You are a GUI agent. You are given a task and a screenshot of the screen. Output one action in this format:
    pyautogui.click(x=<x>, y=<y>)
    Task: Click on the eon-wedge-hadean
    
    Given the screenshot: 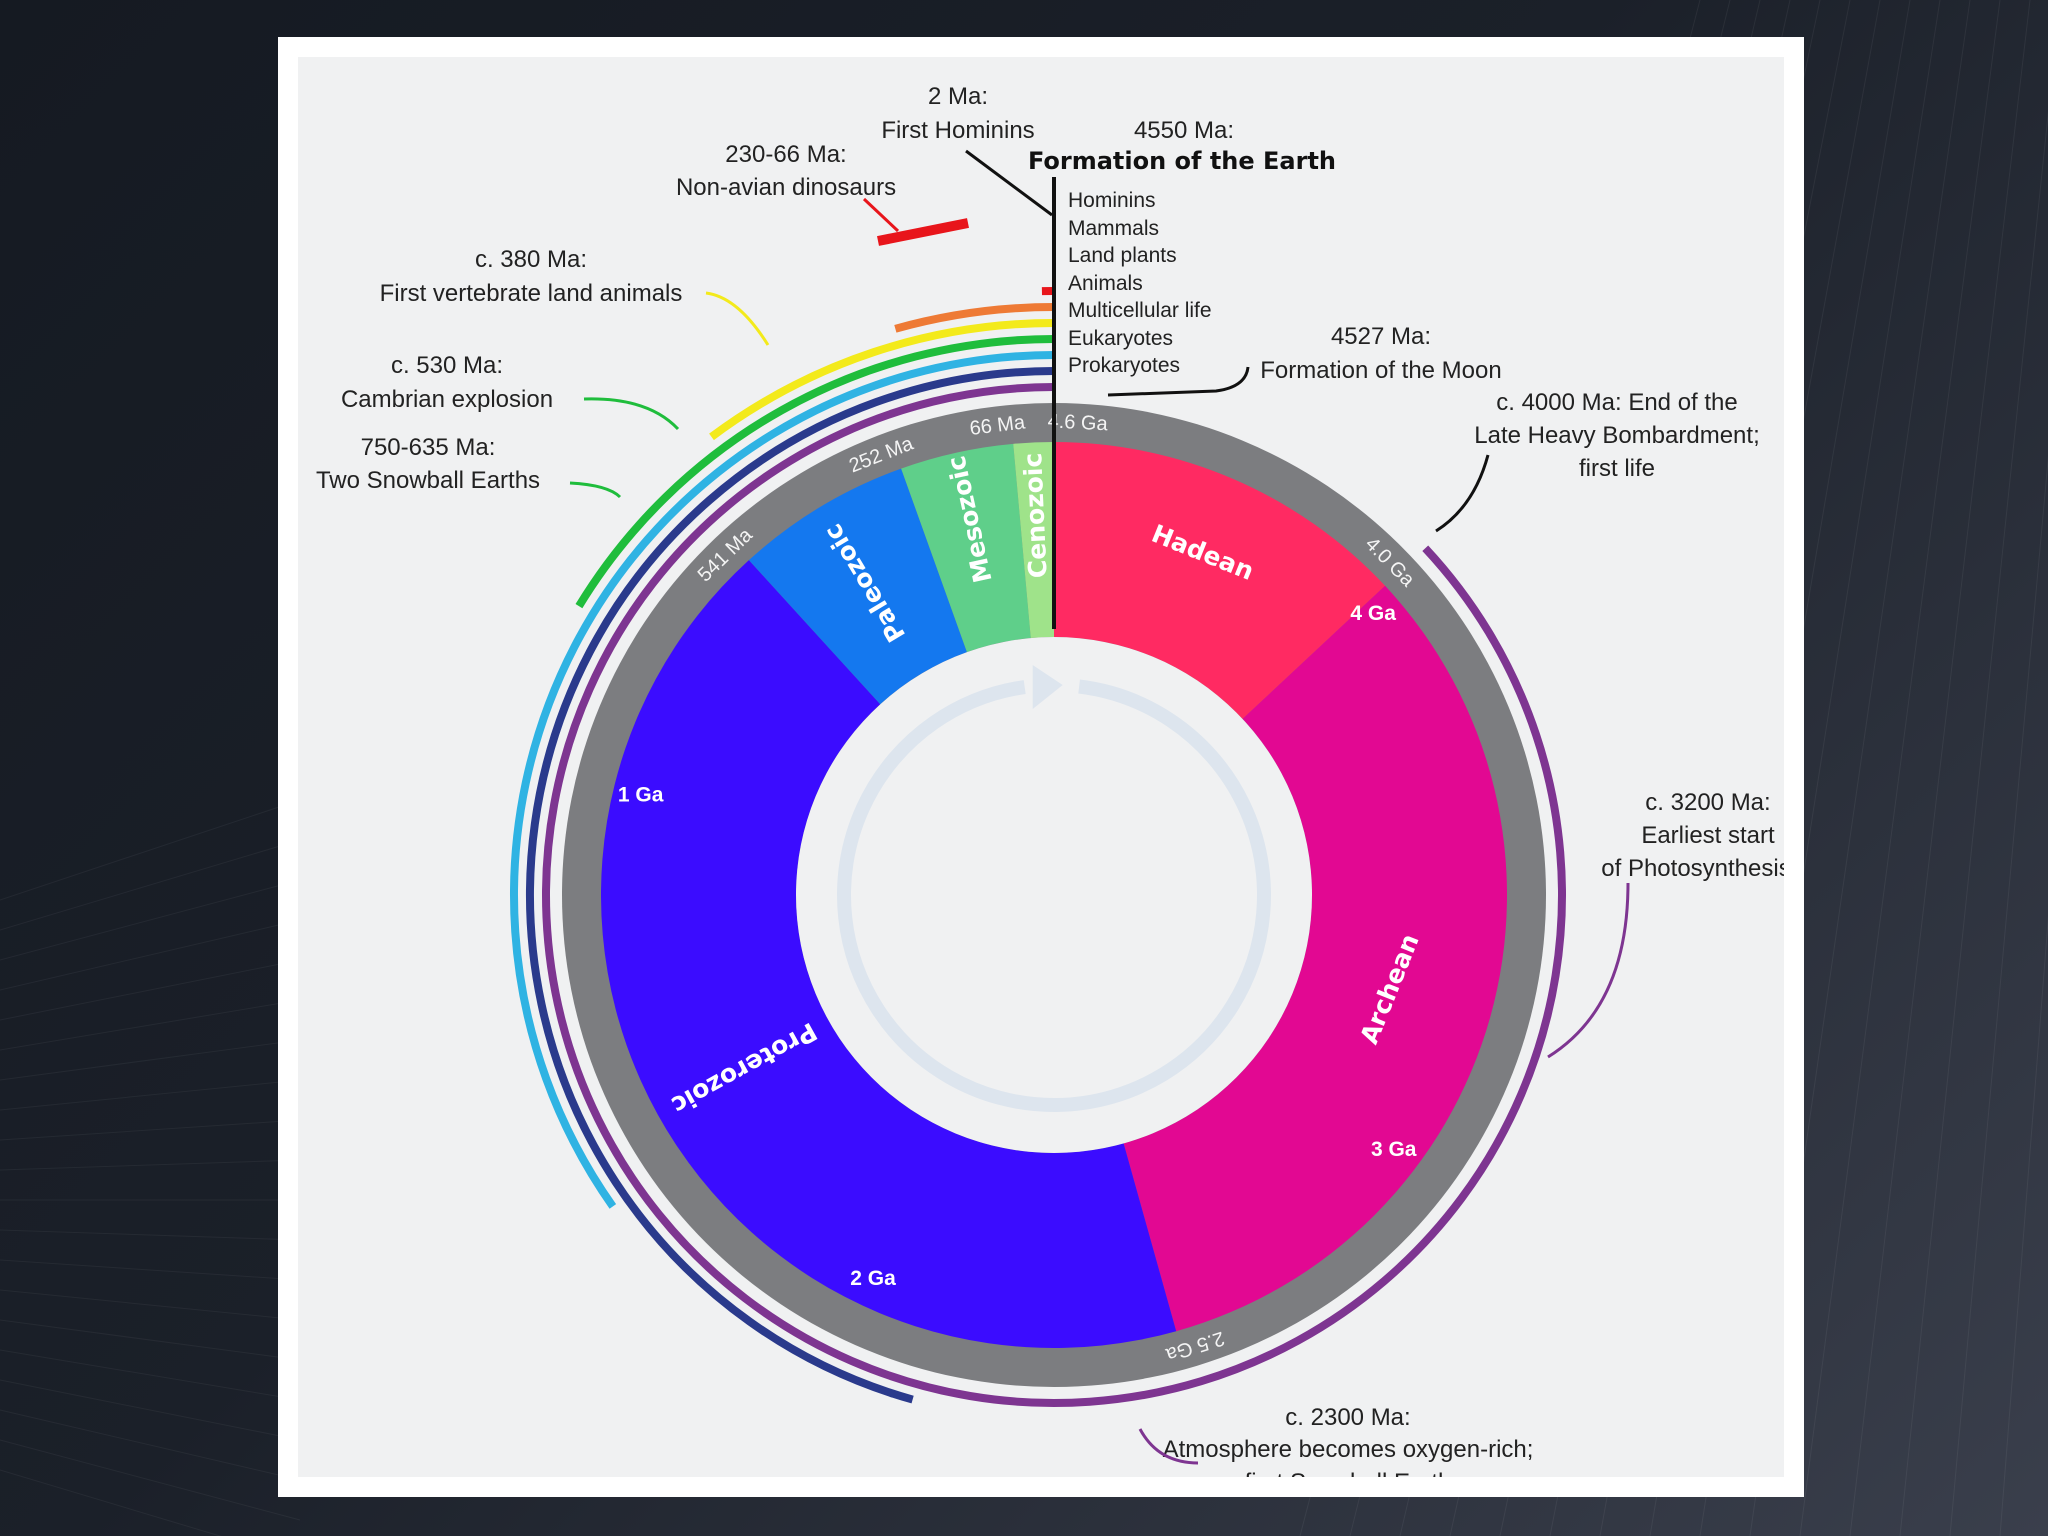 What is the action you would take?
    pyautogui.click(x=1220, y=580)
    